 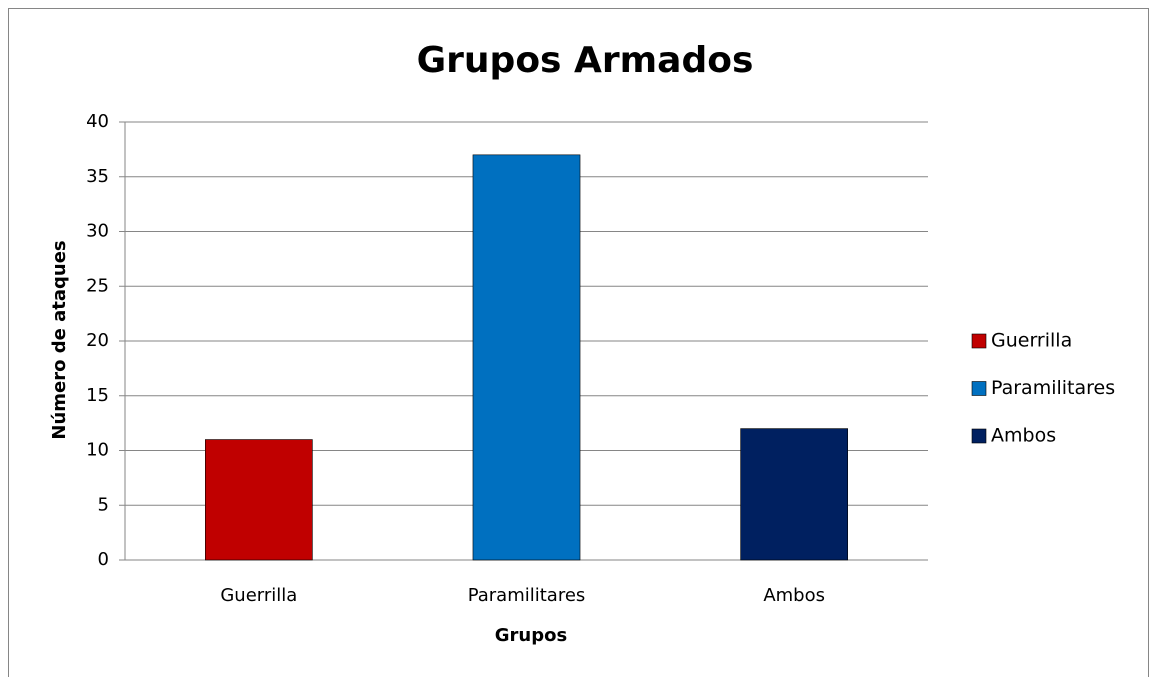 I want to click on y-tick-label: 0, so click(x=103, y=559).